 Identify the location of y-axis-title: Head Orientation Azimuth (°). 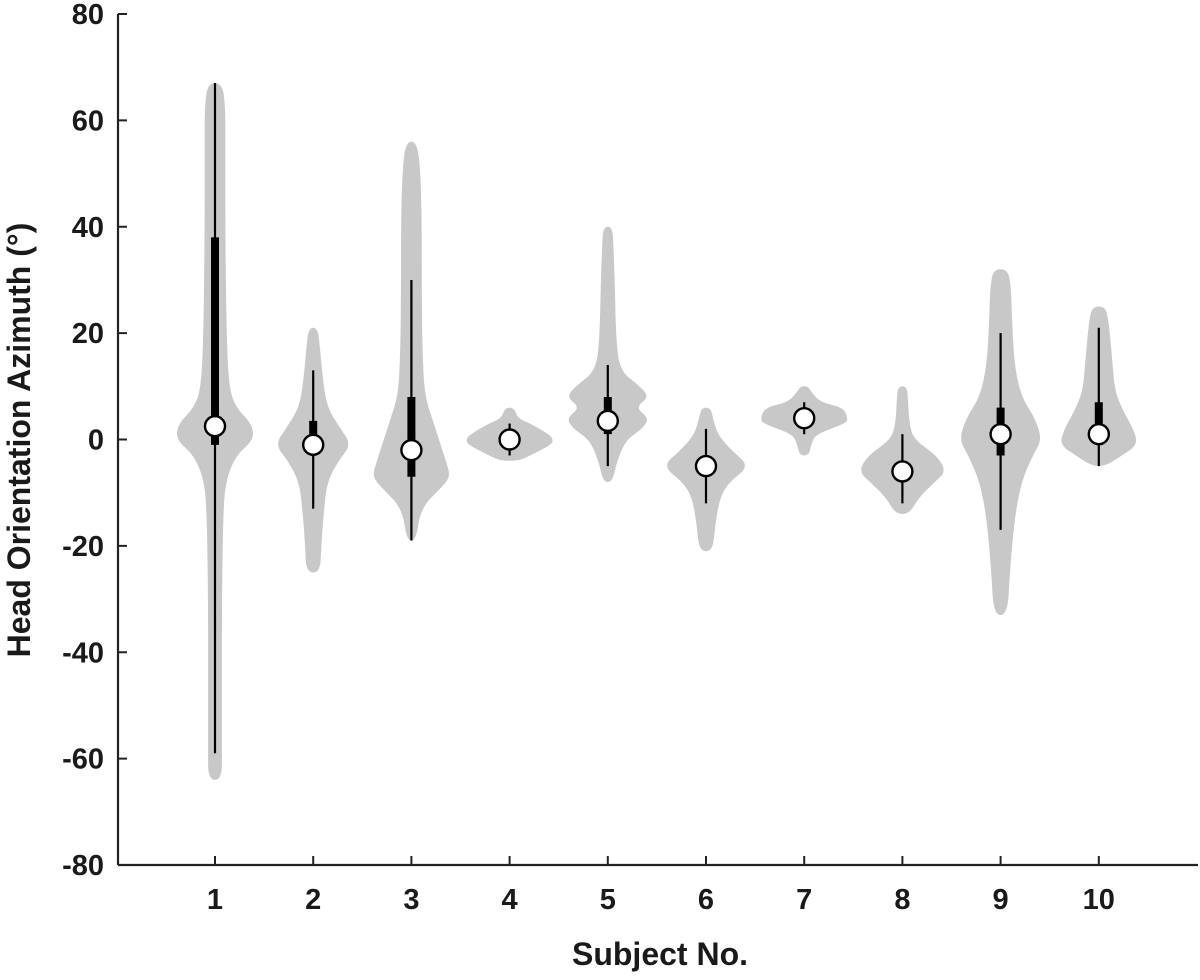
(19, 440).